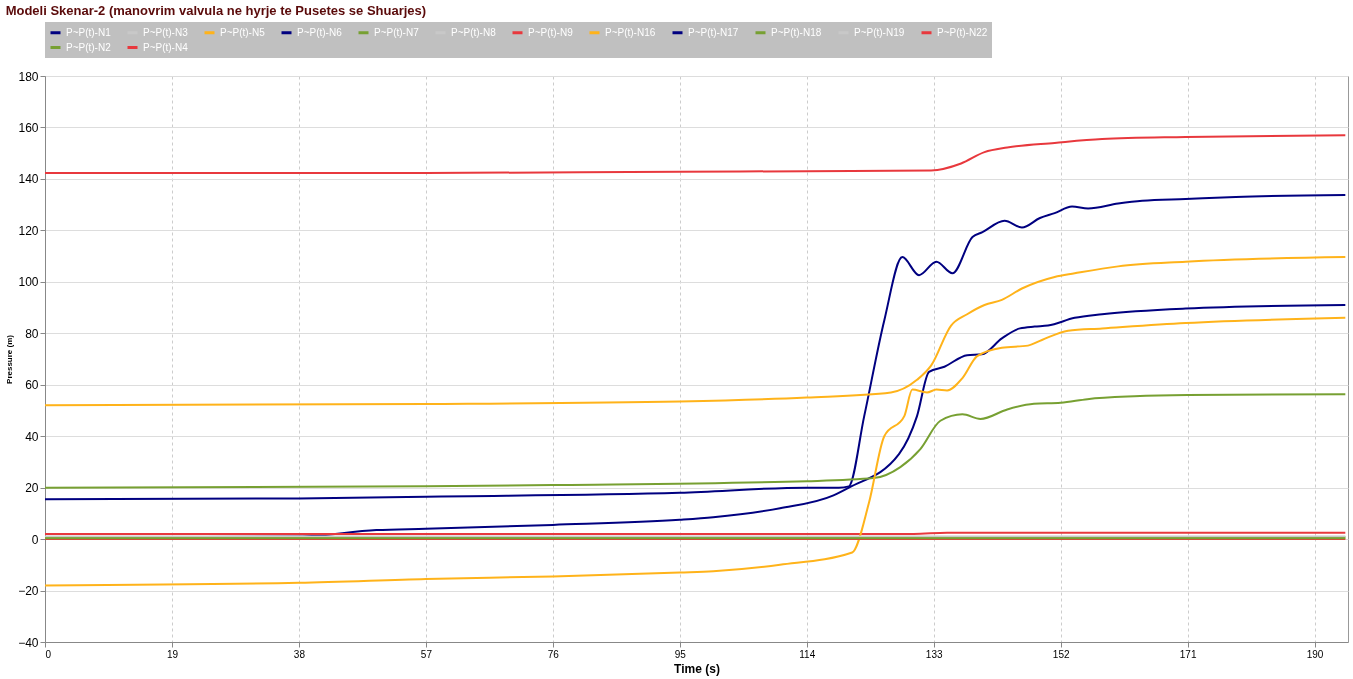 Image resolution: width=1353 pixels, height=679 pixels. I want to click on x-axis-title: Time (s), so click(697, 668).